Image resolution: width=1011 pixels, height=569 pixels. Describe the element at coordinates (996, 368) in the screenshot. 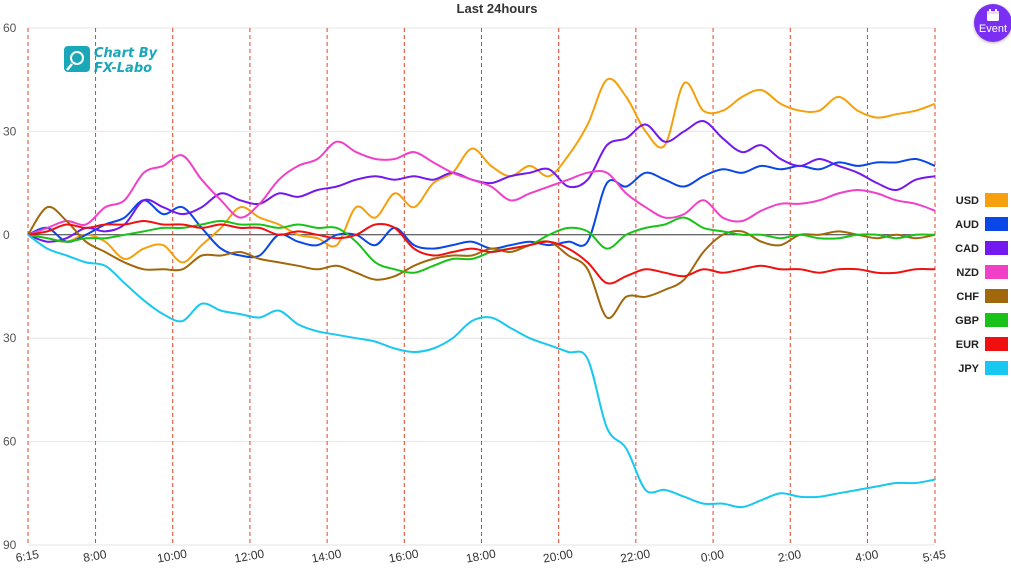

I see `legend-swatch-jpy` at that location.